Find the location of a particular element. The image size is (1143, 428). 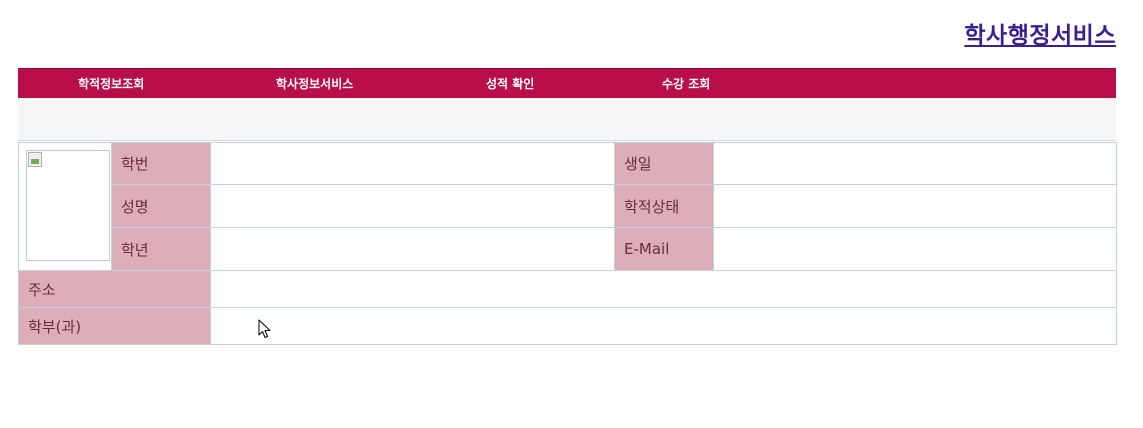

nav-item-enrollment: 수강 조회 is located at coordinates (686, 84).